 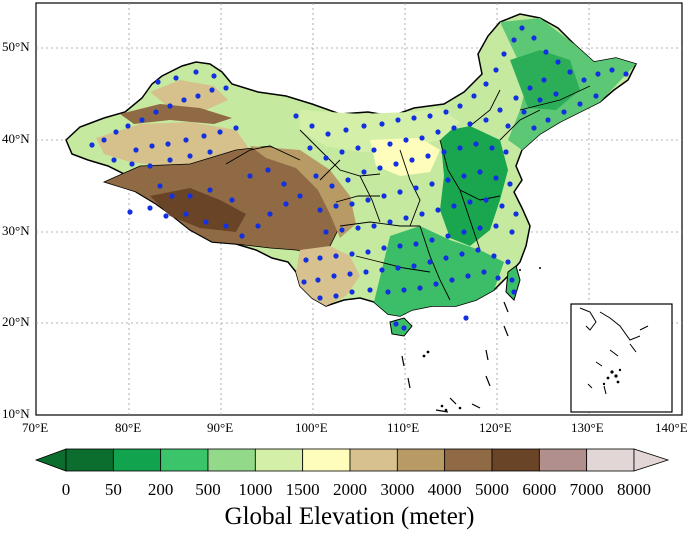 What do you see at coordinates (302, 489) in the screenshot?
I see `colorbar-tick-label: 1500` at bounding box center [302, 489].